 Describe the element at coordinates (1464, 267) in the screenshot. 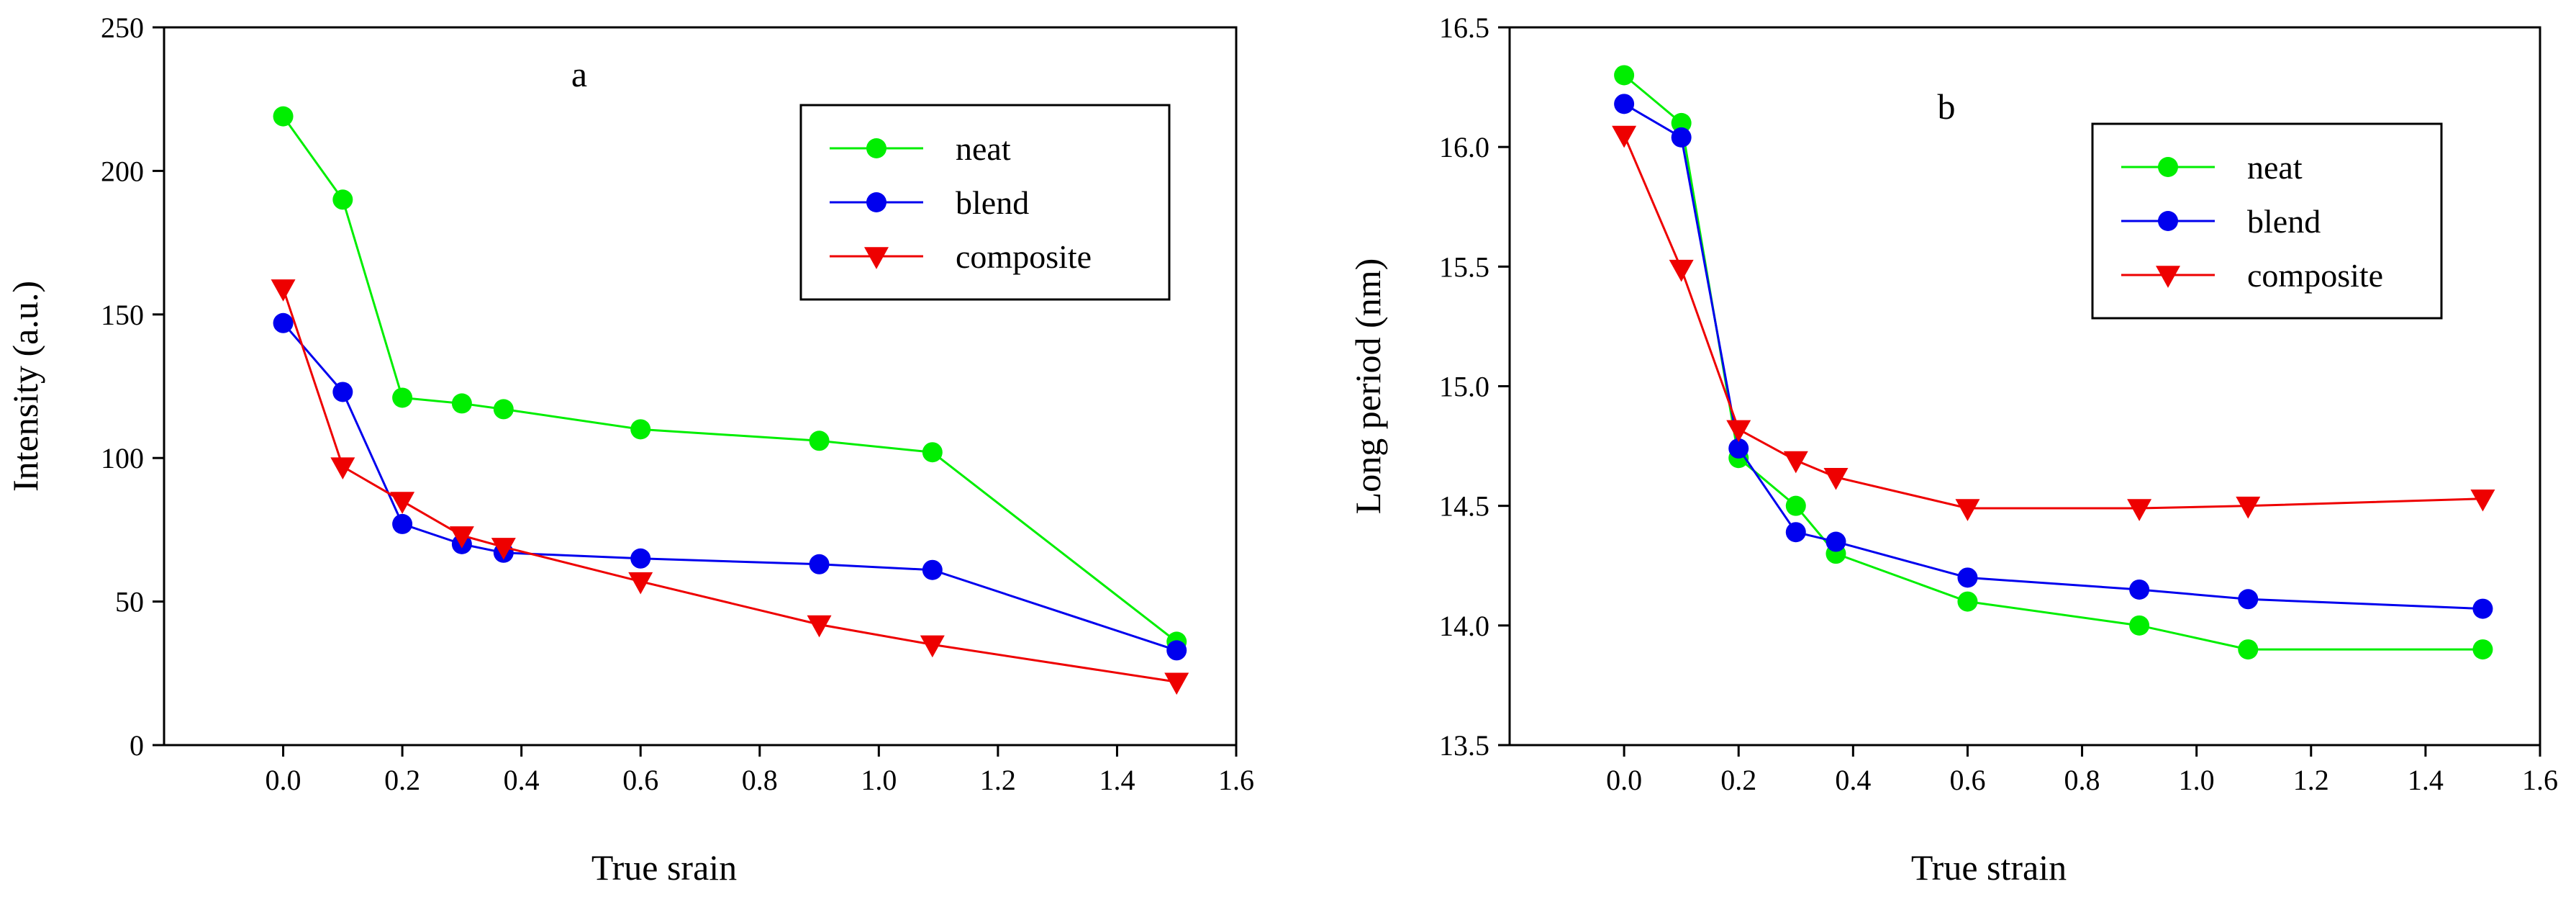

I see `y-tick-label: 15.5` at that location.